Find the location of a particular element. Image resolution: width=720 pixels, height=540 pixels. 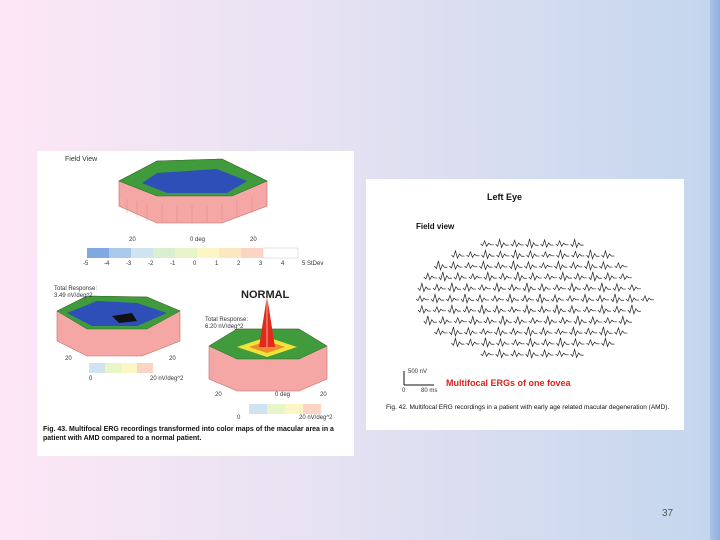

normal-label: NORMAL is located at coordinates (265, 295).